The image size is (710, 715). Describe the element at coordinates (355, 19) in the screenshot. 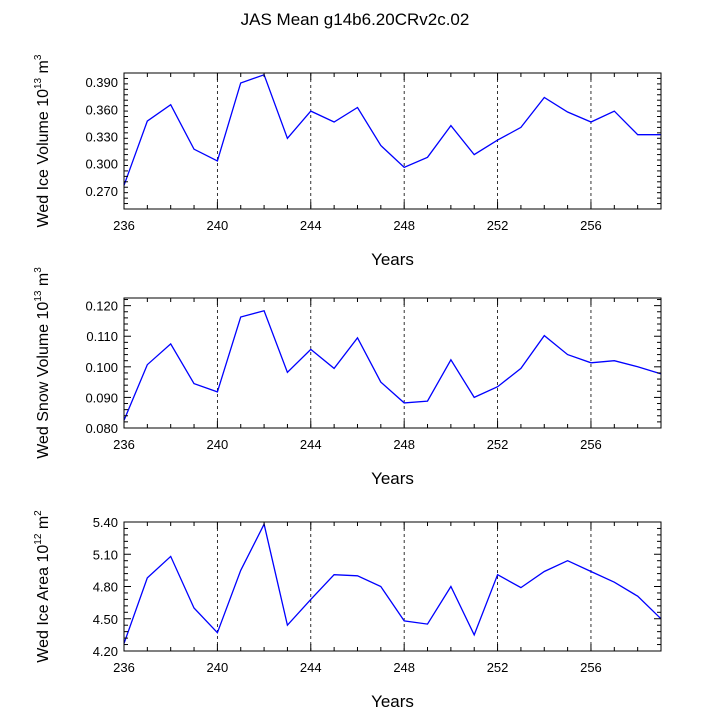

I see `chart-title: JAS Mean g14b6.20CRv2c.02` at that location.